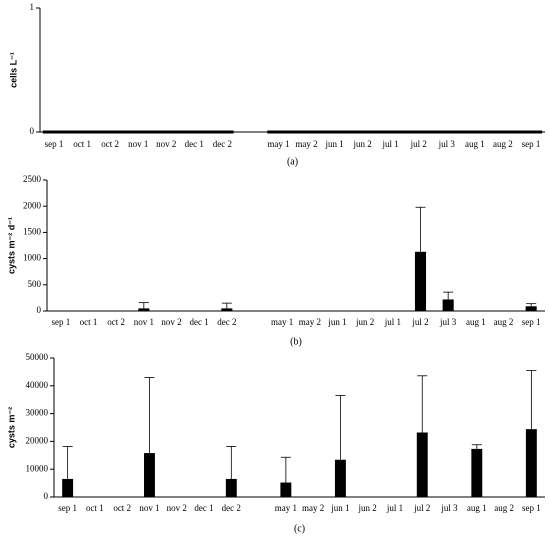  What do you see at coordinates (37, 440) in the screenshot?
I see `y-tick-label: 20000` at bounding box center [37, 440].